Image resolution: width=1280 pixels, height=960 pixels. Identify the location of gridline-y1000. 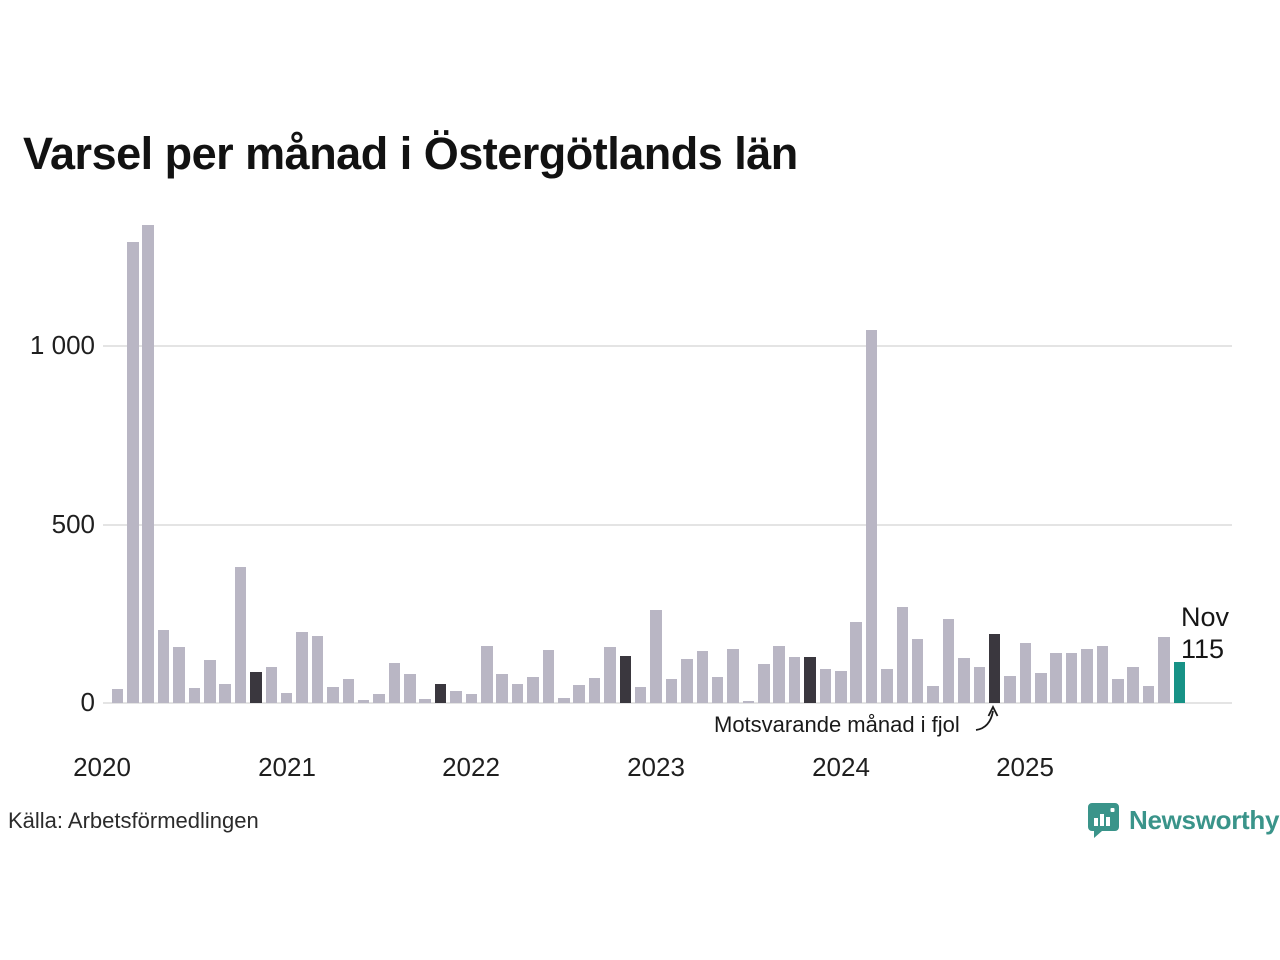
(667, 346).